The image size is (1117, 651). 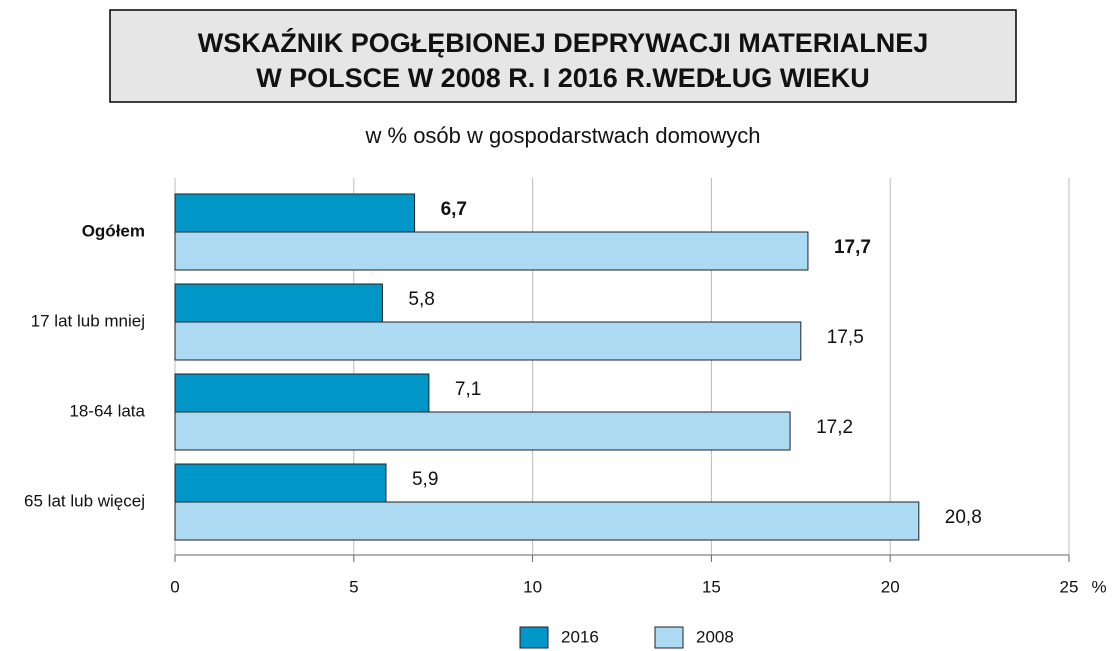 What do you see at coordinates (834, 427) in the screenshot?
I see `value-label: 17,2` at bounding box center [834, 427].